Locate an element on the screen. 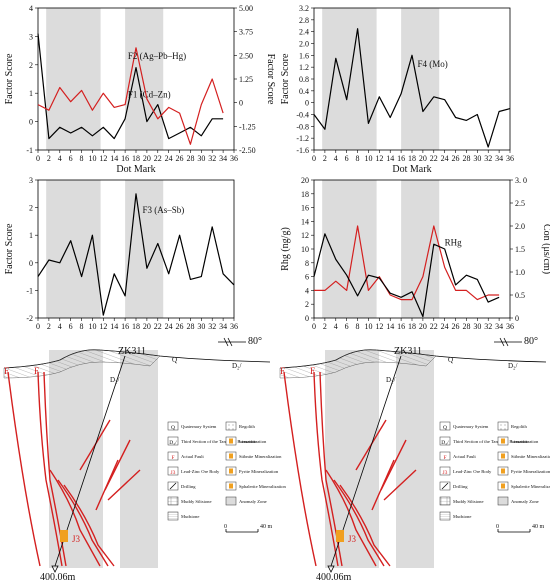 The image size is (550, 581). angle-label-left: 80° is located at coordinates (255, 341).